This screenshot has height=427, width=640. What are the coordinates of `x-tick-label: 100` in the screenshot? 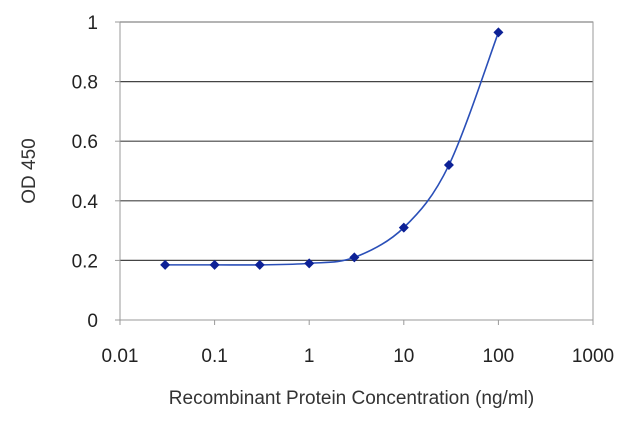 It's located at (499, 356).